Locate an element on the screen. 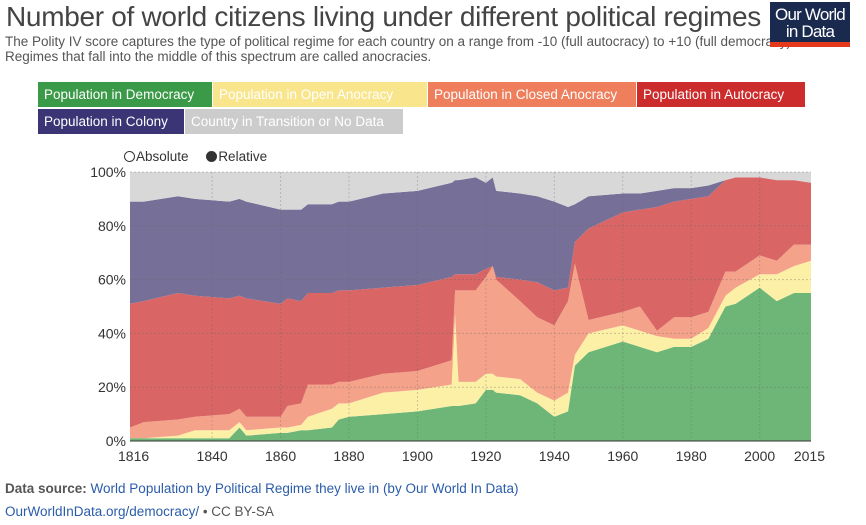  x-tick-label: 1960 is located at coordinates (622, 456).